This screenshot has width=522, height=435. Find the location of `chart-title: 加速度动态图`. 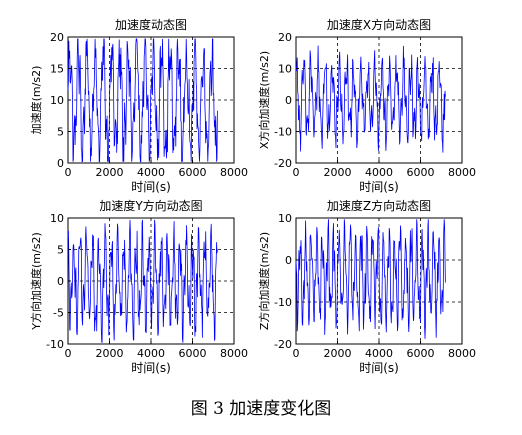

chart-title: 加速度动态图 is located at coordinates (151, 24).